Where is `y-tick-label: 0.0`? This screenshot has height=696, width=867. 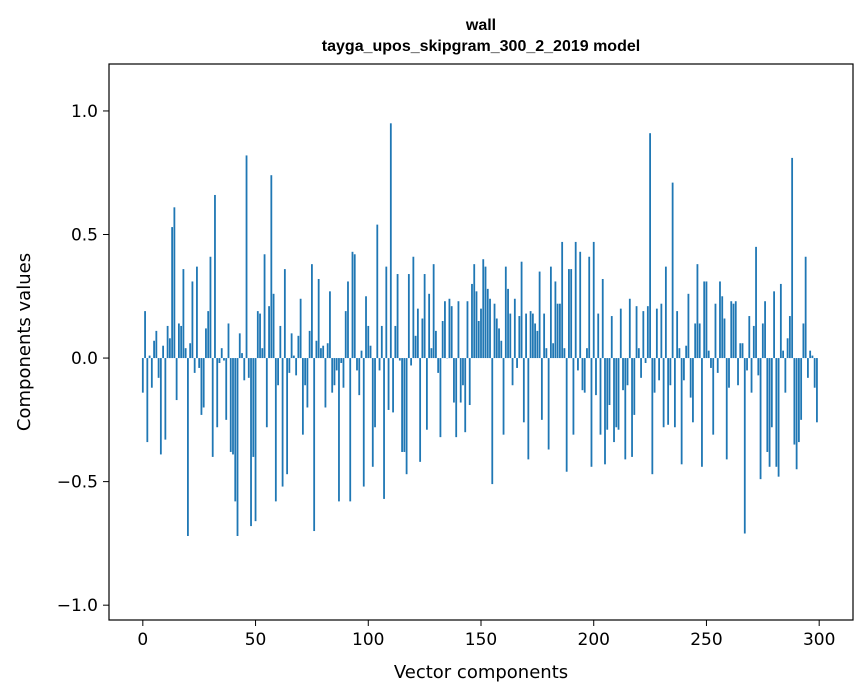 y-tick-label: 0.0 is located at coordinates (84, 359).